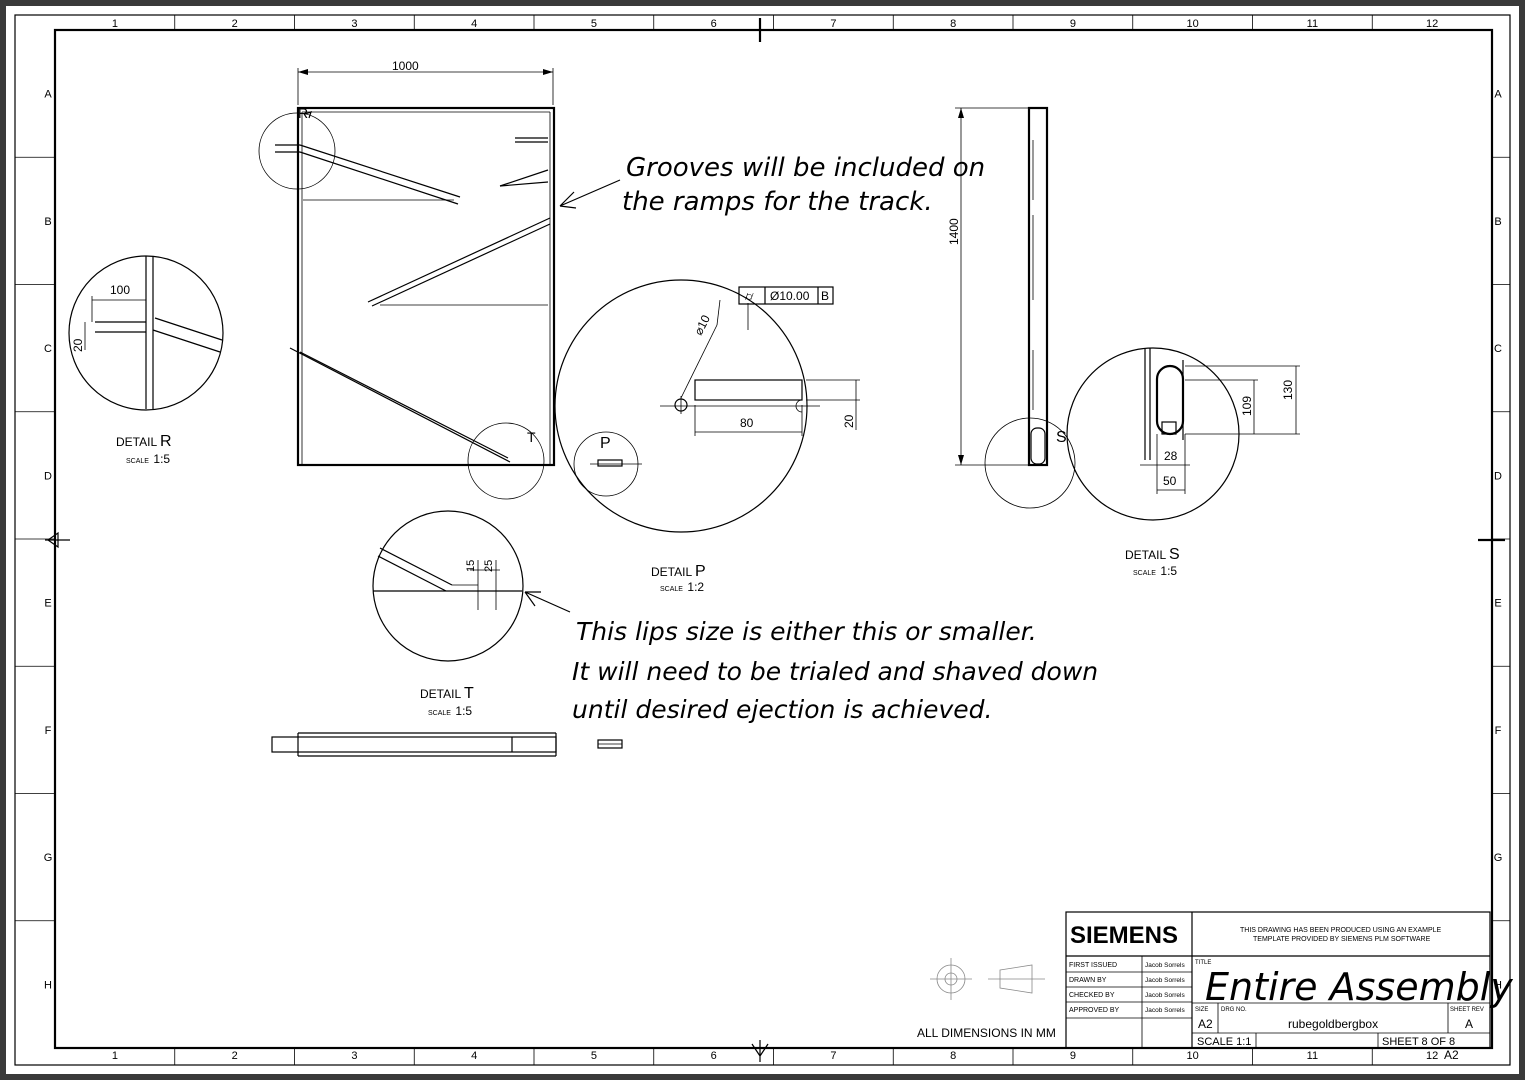 This screenshot has width=1525, height=1080. I want to click on sheet-rev-value: A, so click(1469, 1024).